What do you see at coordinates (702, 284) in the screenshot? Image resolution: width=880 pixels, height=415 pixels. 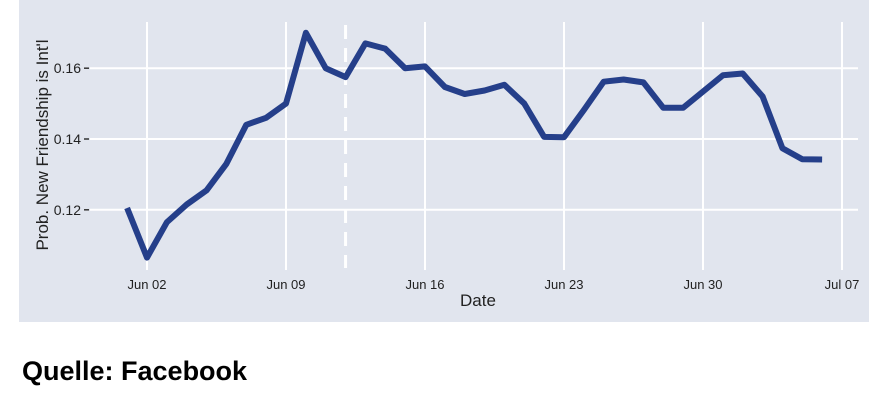 I see `x-tick-label: Jun 30` at bounding box center [702, 284].